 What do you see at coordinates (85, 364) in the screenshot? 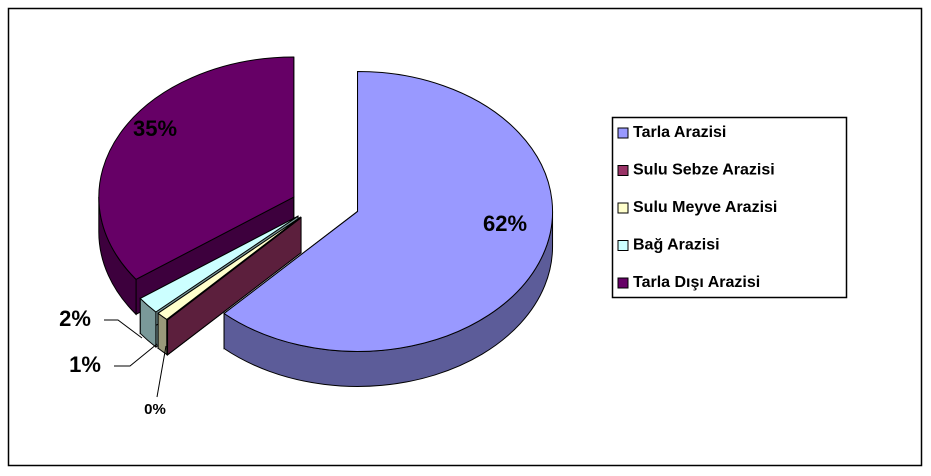
I see `data-label: 1%` at bounding box center [85, 364].